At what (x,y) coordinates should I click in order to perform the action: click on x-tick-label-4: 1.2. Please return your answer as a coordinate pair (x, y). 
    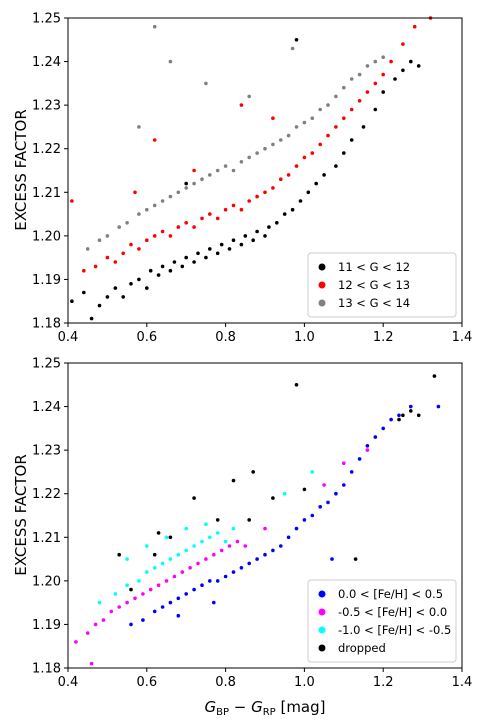
    Looking at the image, I should click on (383, 337).